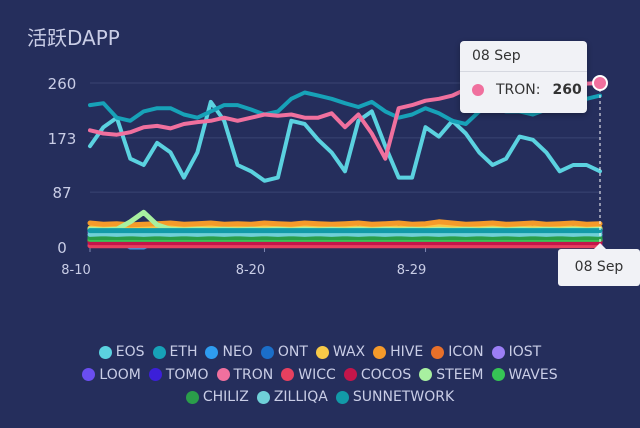  I want to click on highlight-point, so click(600, 83).